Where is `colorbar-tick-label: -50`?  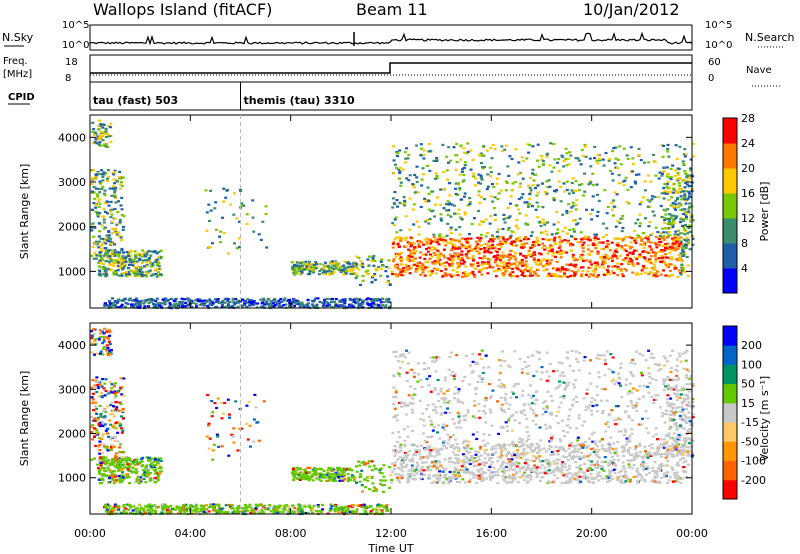
colorbar-tick-label: -50 is located at coordinates (750, 441).